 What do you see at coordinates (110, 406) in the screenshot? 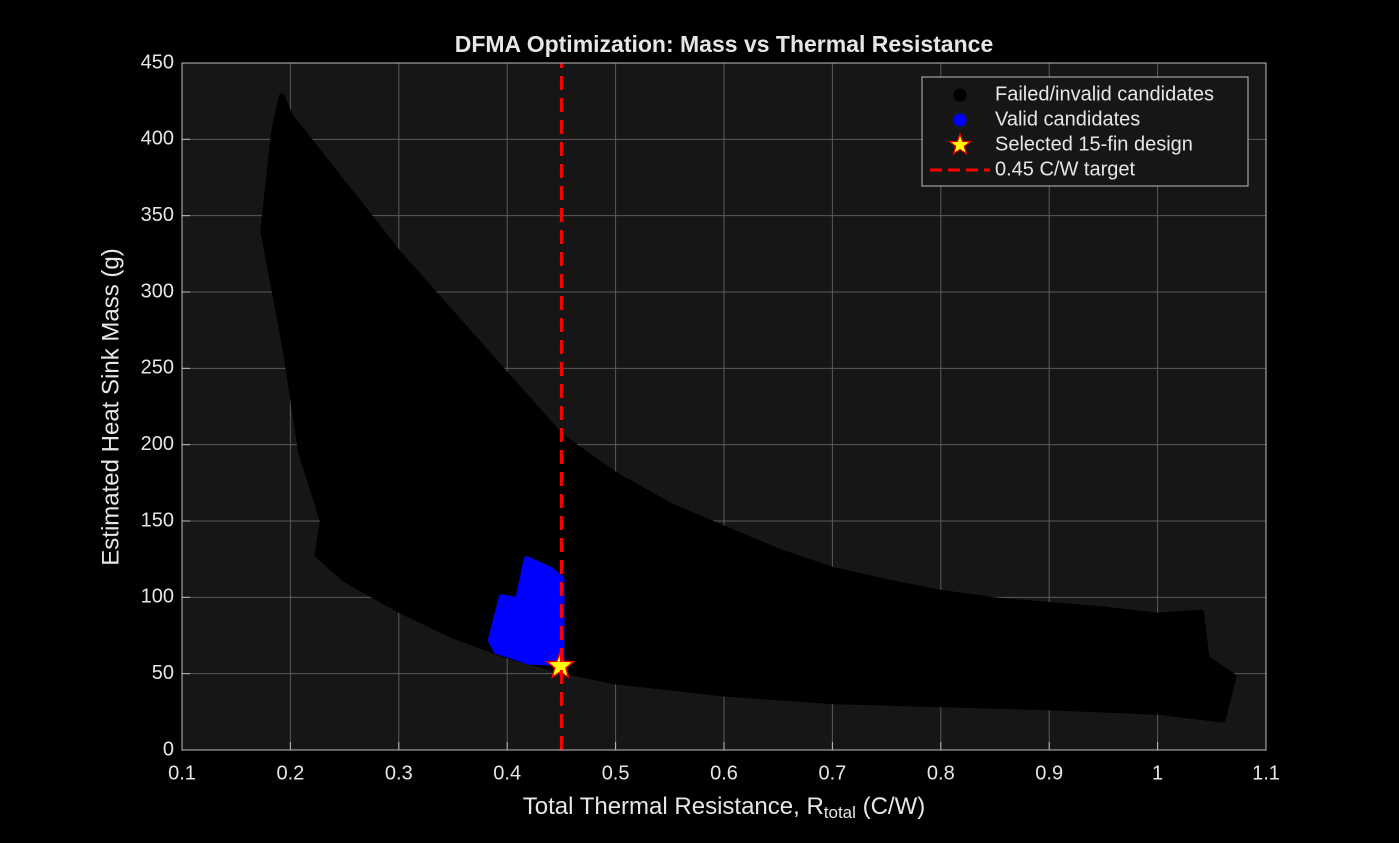
I see `y-axis-label: Estimated Heat Sink Mass (g)` at bounding box center [110, 406].